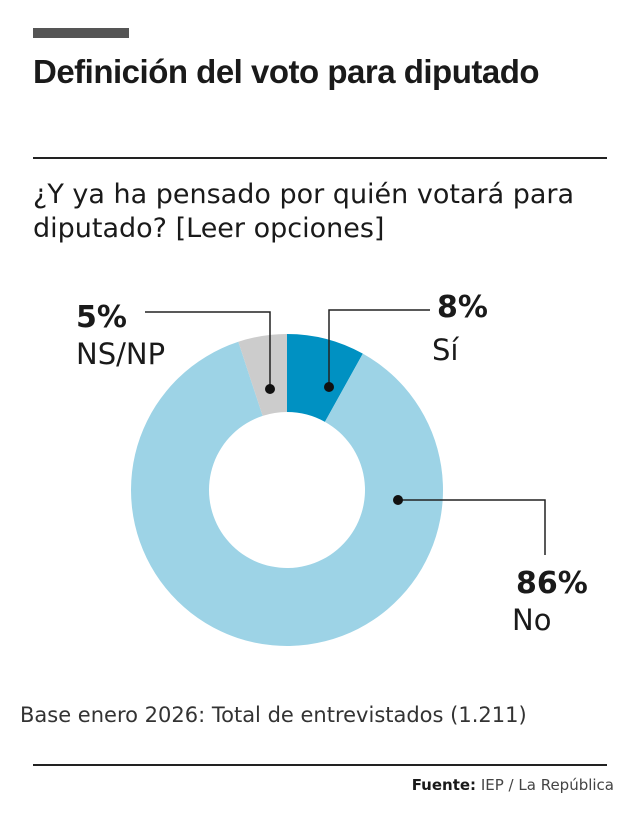 Image resolution: width=640 pixels, height=820 pixels. Describe the element at coordinates (81, 33) in the screenshot. I see `title-accent-bar` at that location.